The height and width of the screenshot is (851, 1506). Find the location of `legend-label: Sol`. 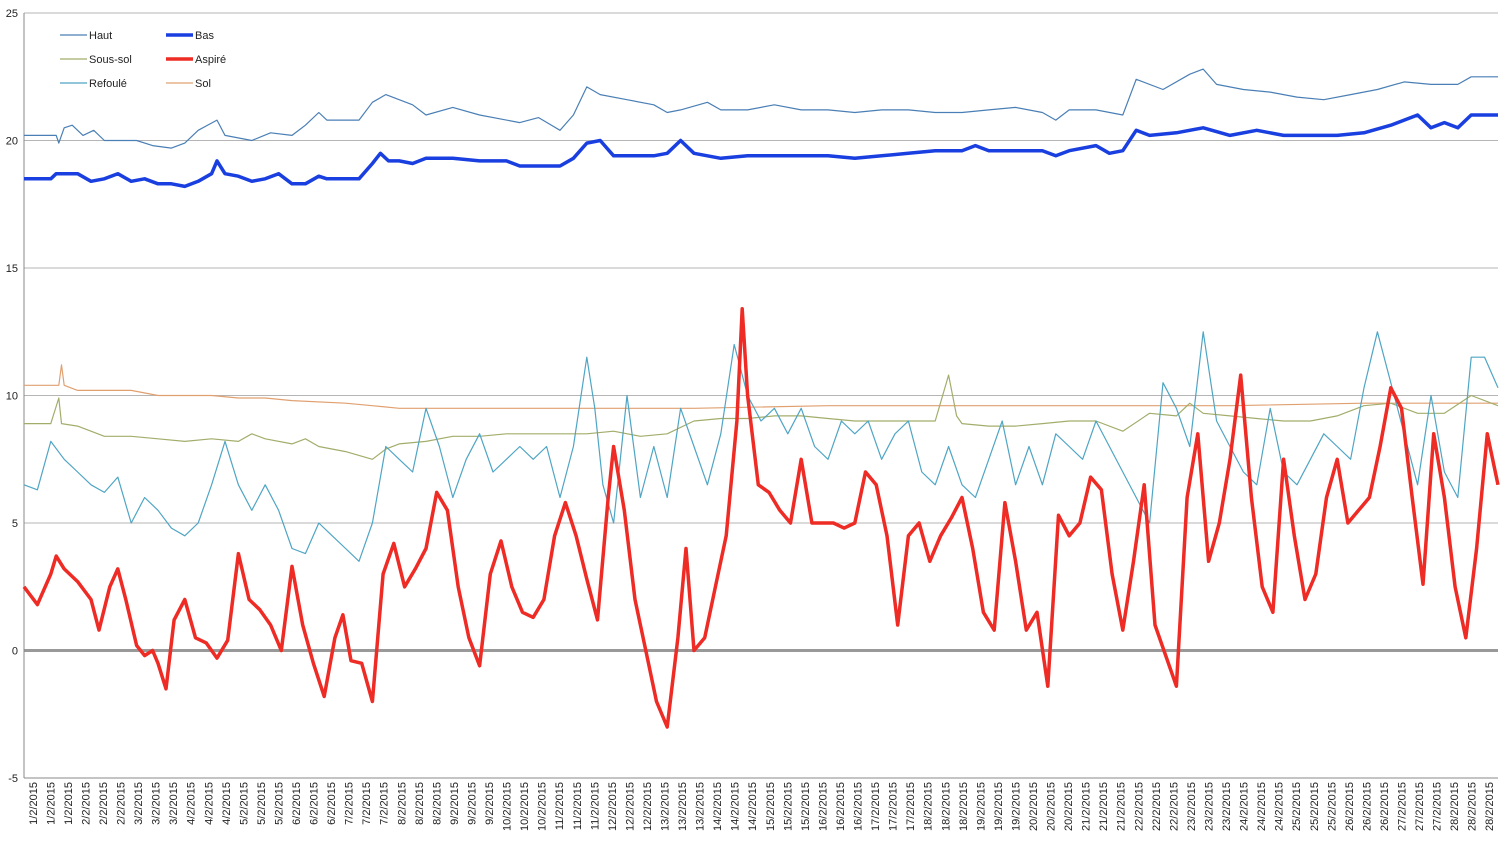

legend-label: Sol is located at coordinates (203, 84).